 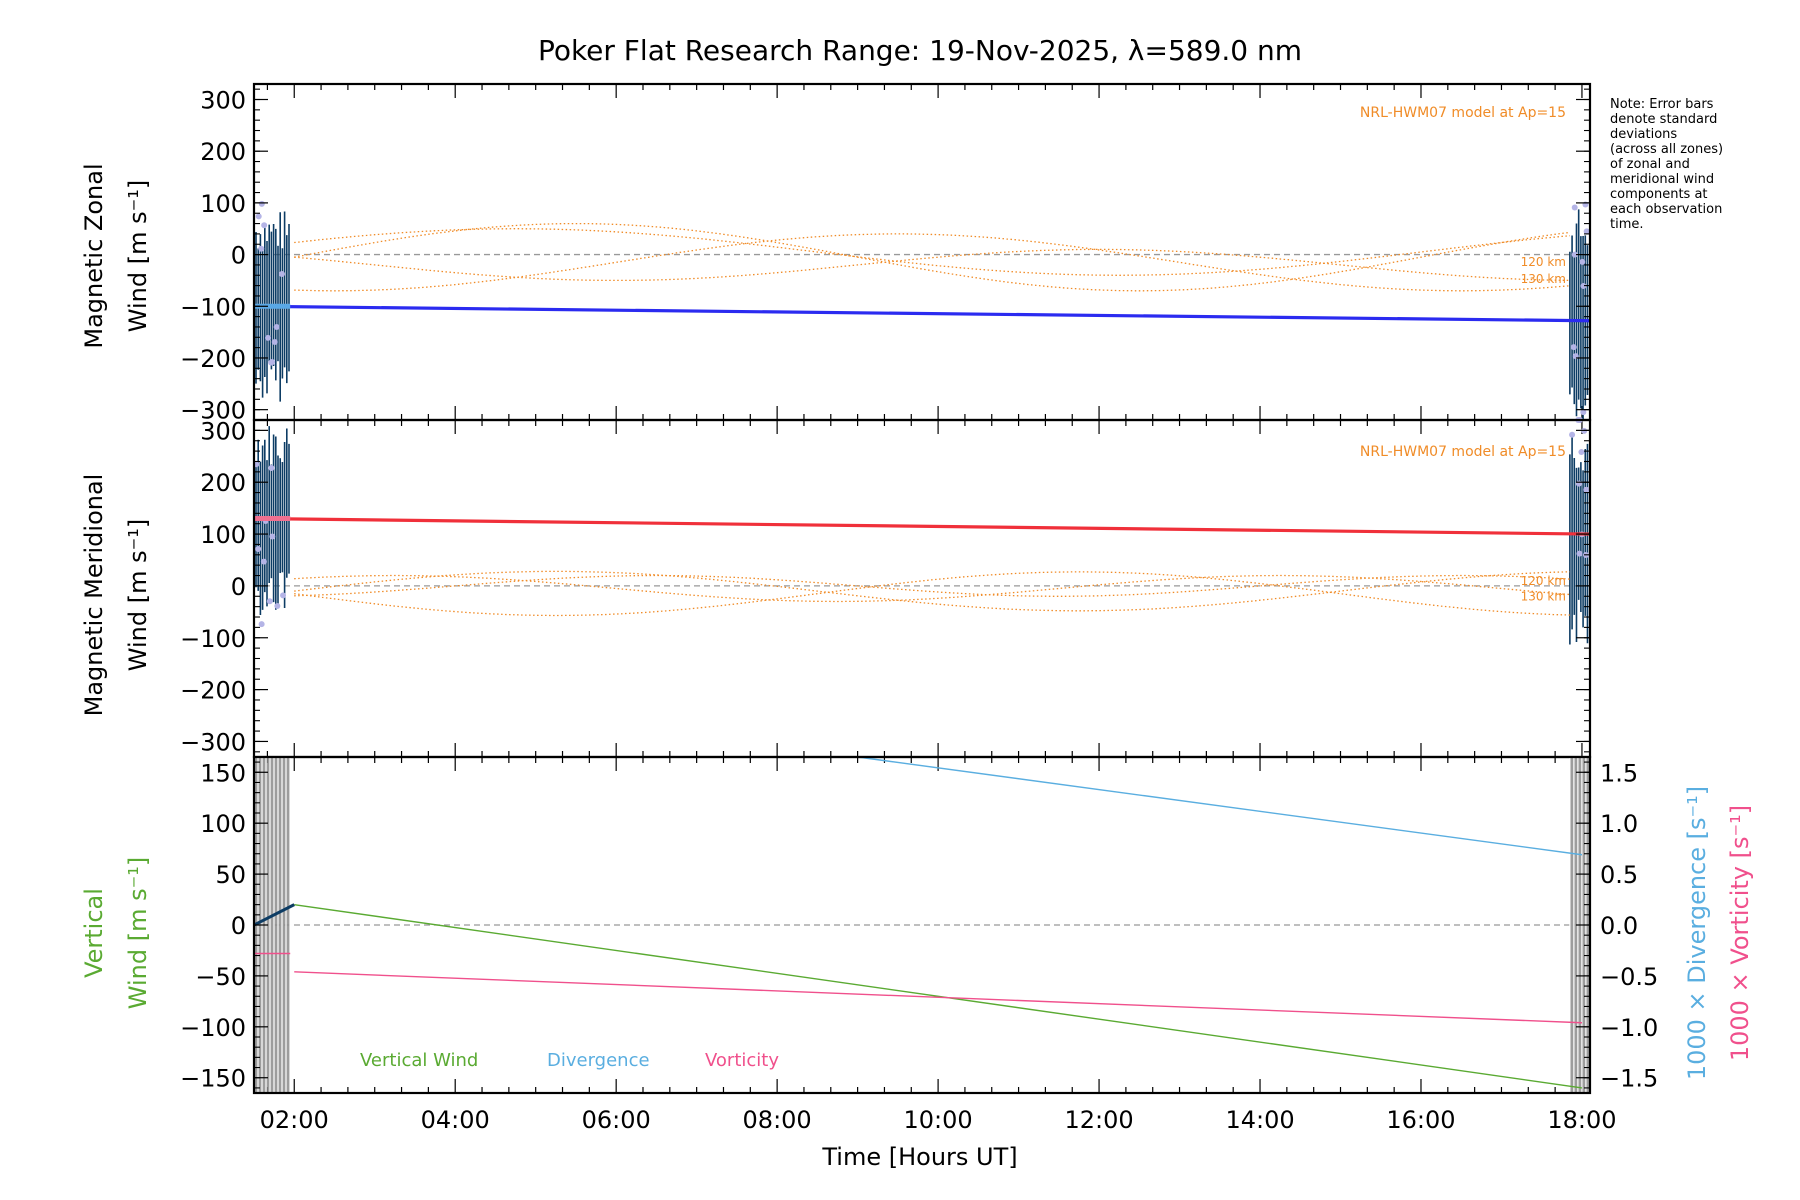 I want to click on note-line-3: deviations, so click(x=1643, y=134).